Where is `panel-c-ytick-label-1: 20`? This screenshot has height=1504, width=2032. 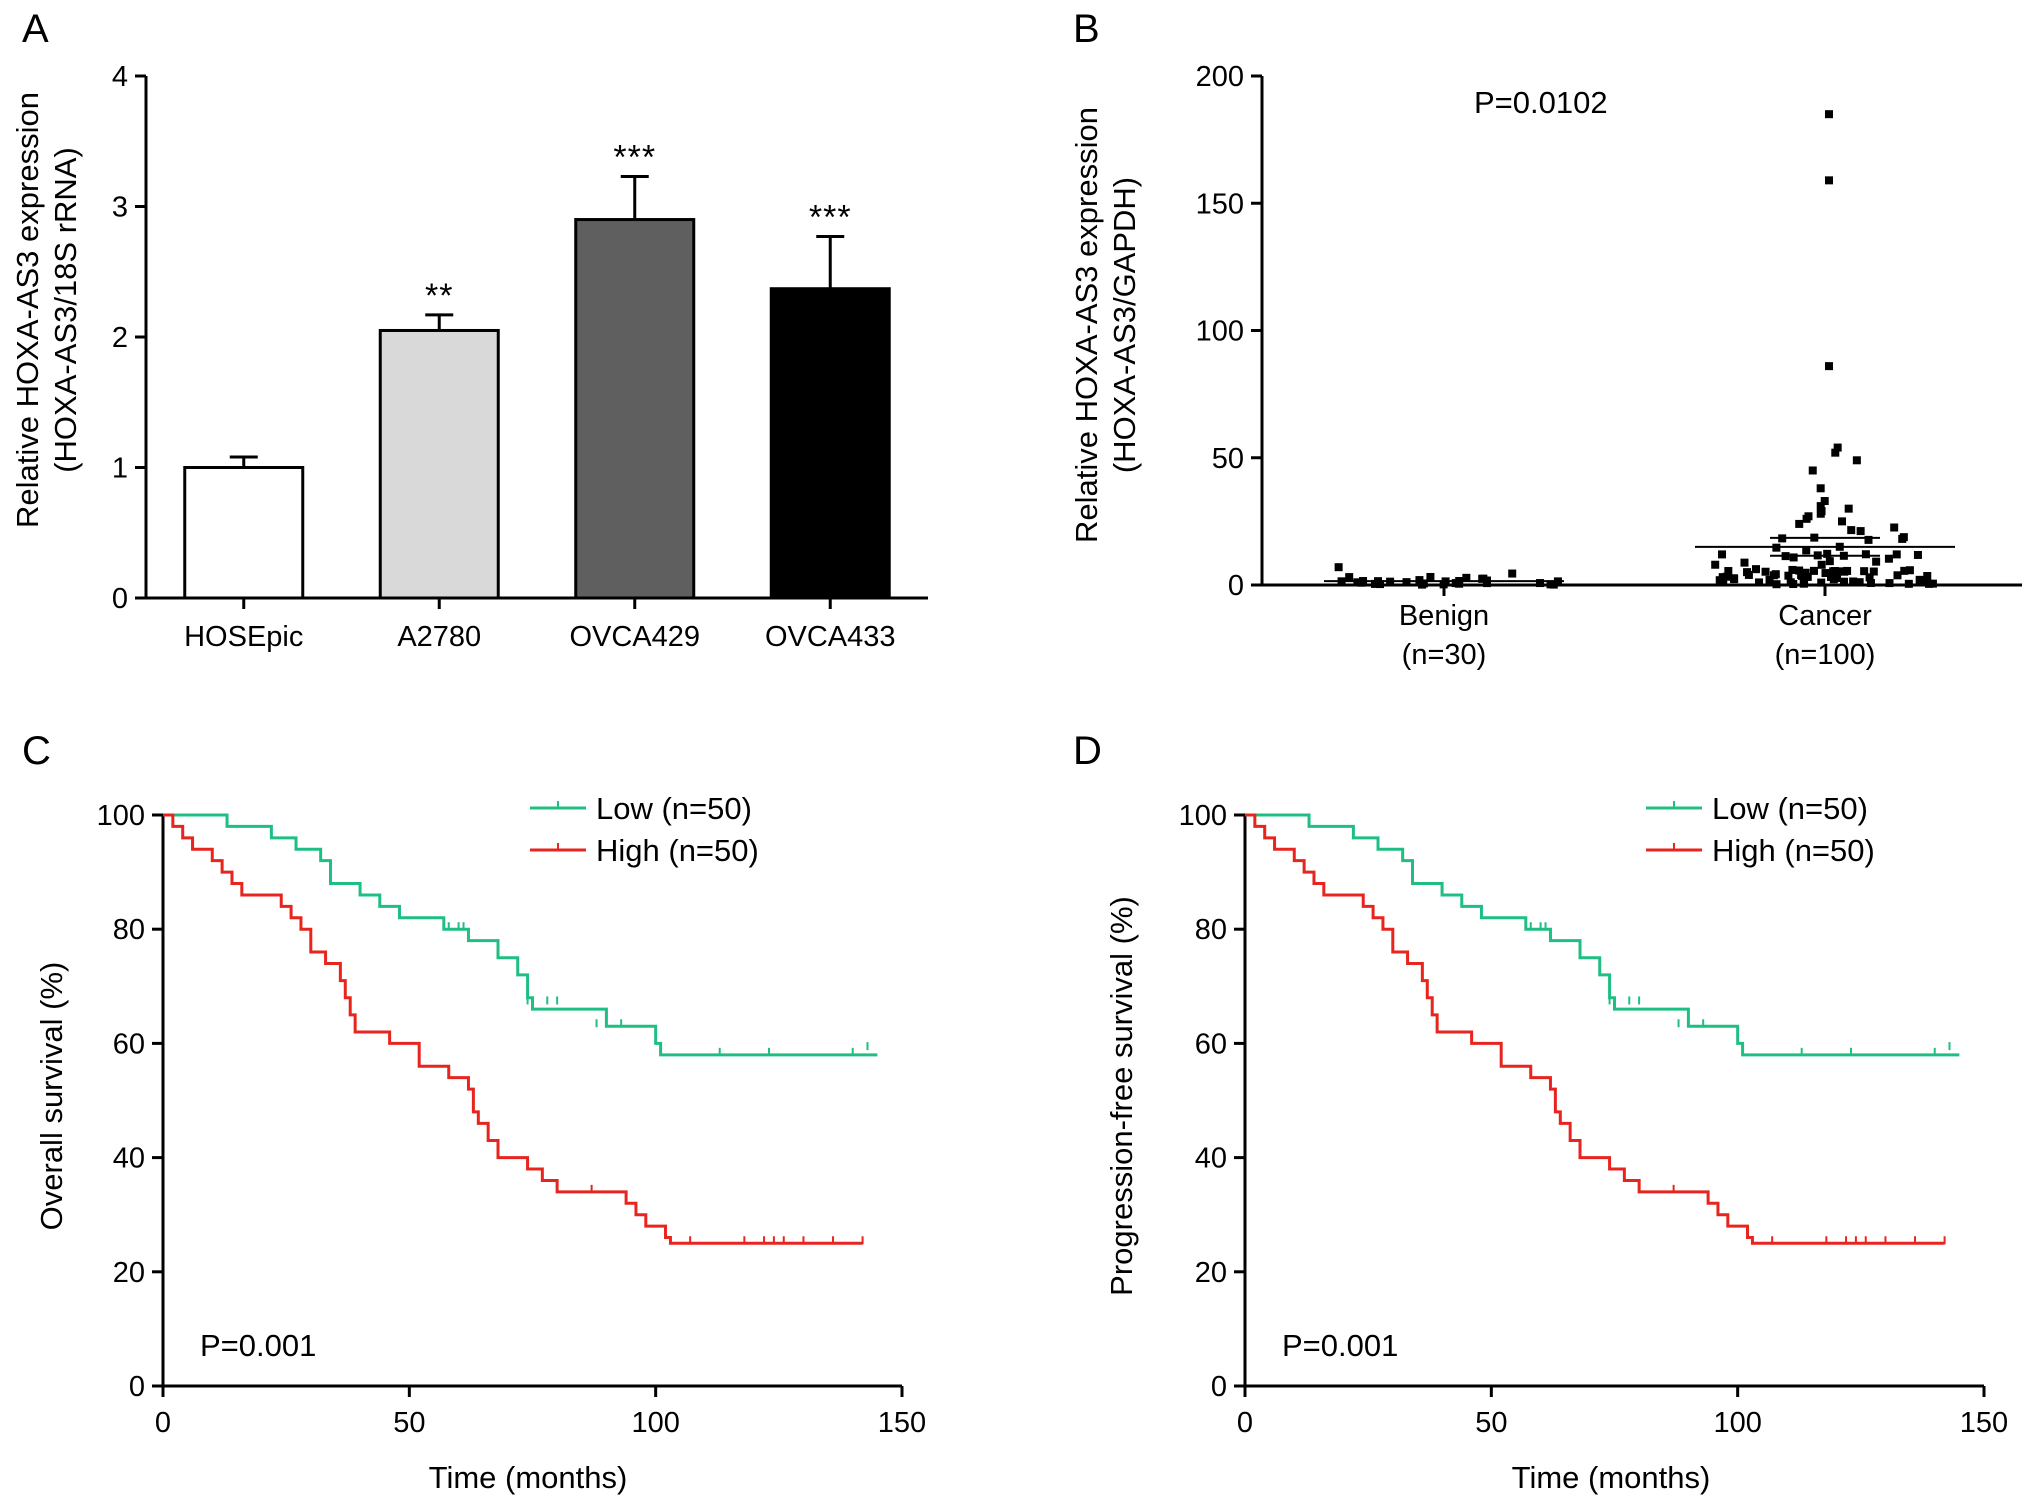 panel-c-ytick-label-1: 20 is located at coordinates (129, 1273).